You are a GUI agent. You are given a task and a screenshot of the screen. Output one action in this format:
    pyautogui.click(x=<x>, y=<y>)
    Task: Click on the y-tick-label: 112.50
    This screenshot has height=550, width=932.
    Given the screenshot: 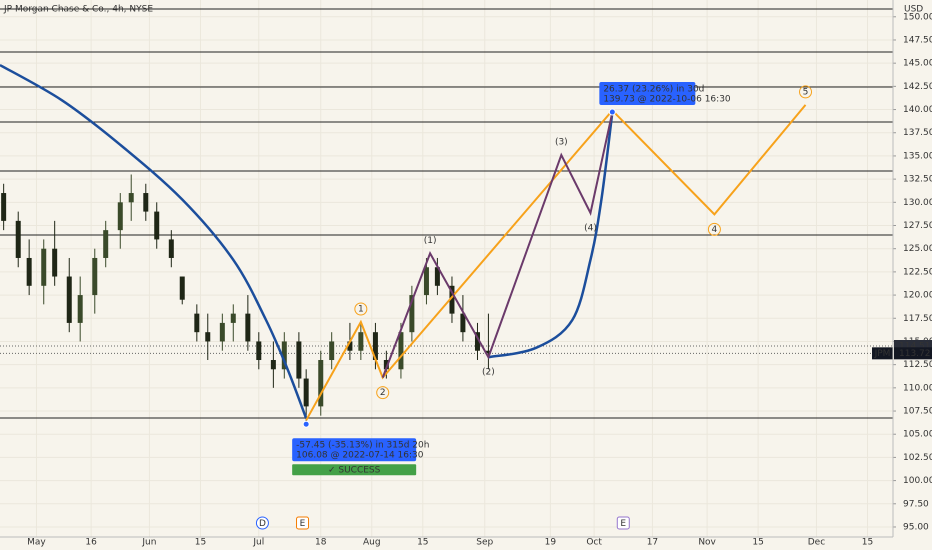 What is the action you would take?
    pyautogui.click(x=917, y=365)
    